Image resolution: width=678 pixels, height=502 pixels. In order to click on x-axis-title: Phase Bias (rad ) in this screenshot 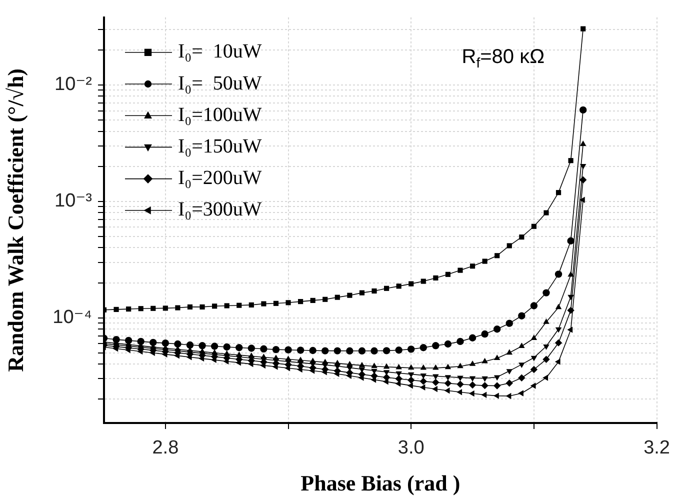, I will do `click(380, 483)`.